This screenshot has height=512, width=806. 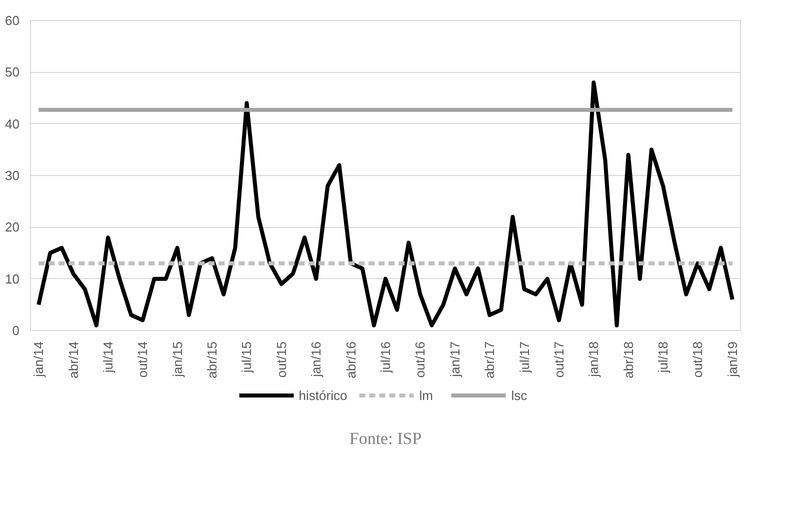 I want to click on x-tick-label: abr/18, so click(x=628, y=359).